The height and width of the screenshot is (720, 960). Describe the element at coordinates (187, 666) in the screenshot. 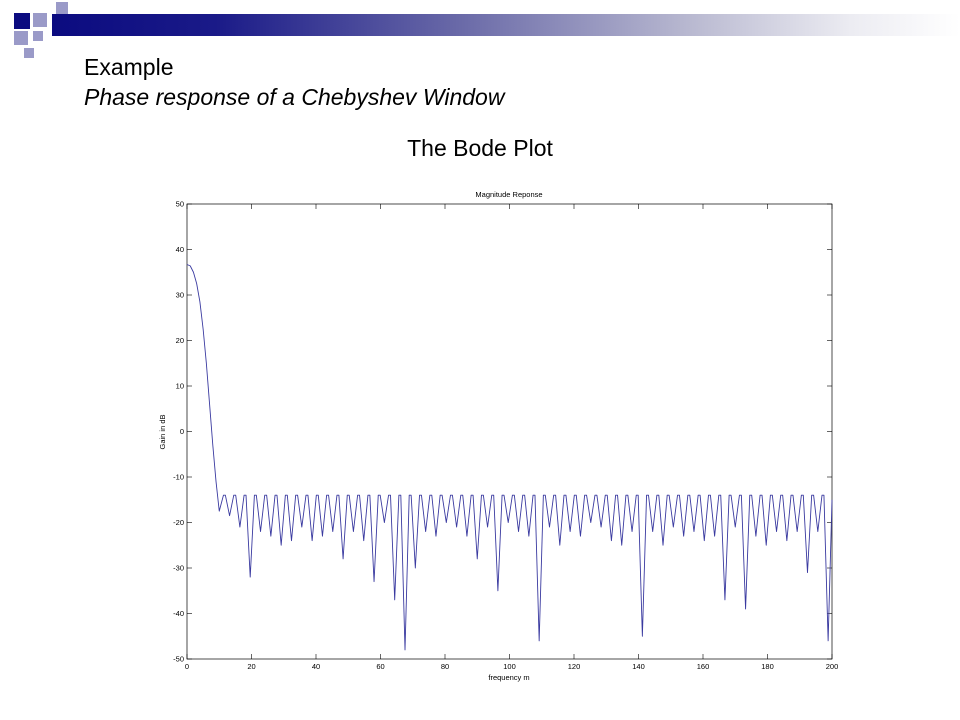

I see `x-tick-label: 0` at that location.